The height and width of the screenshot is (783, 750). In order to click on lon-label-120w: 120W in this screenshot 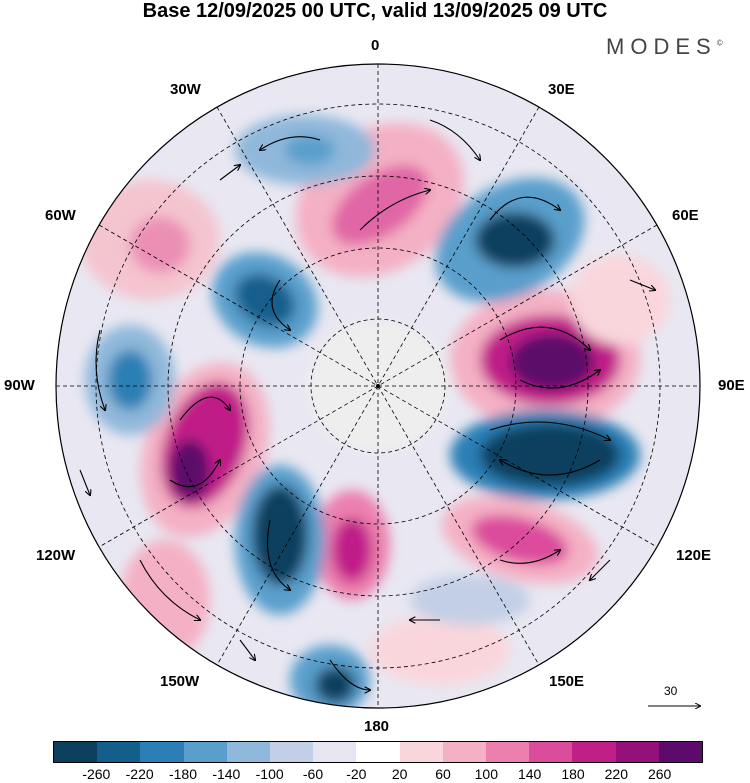, I will do `click(56, 555)`.